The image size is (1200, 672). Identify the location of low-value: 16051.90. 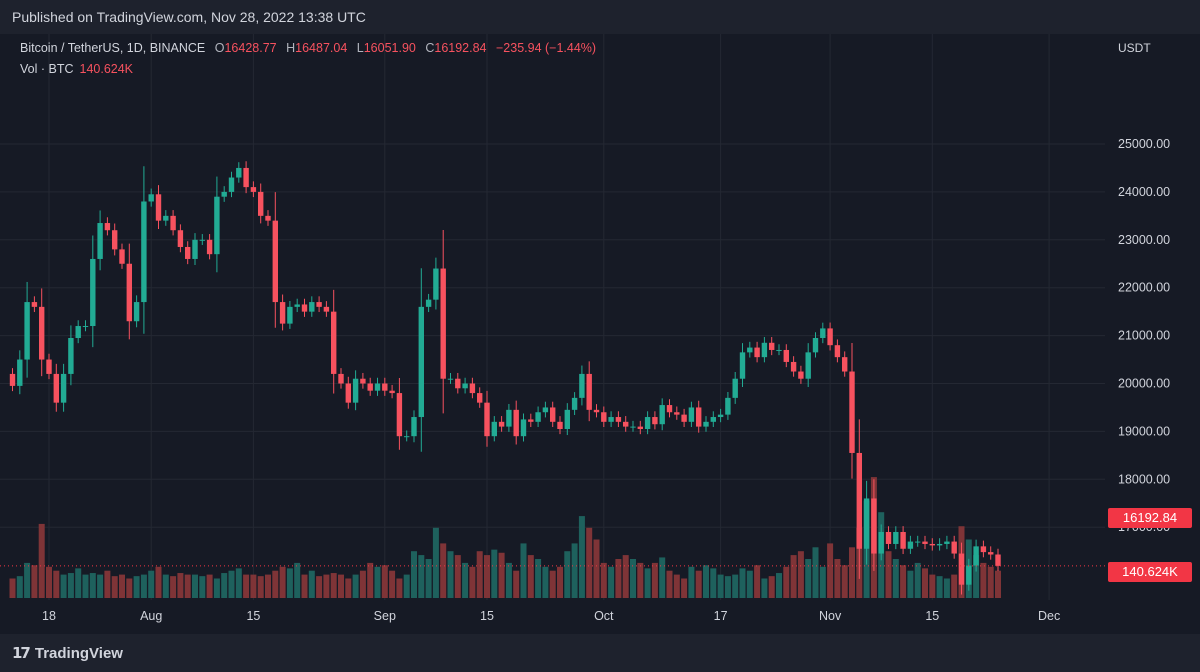
(389, 48).